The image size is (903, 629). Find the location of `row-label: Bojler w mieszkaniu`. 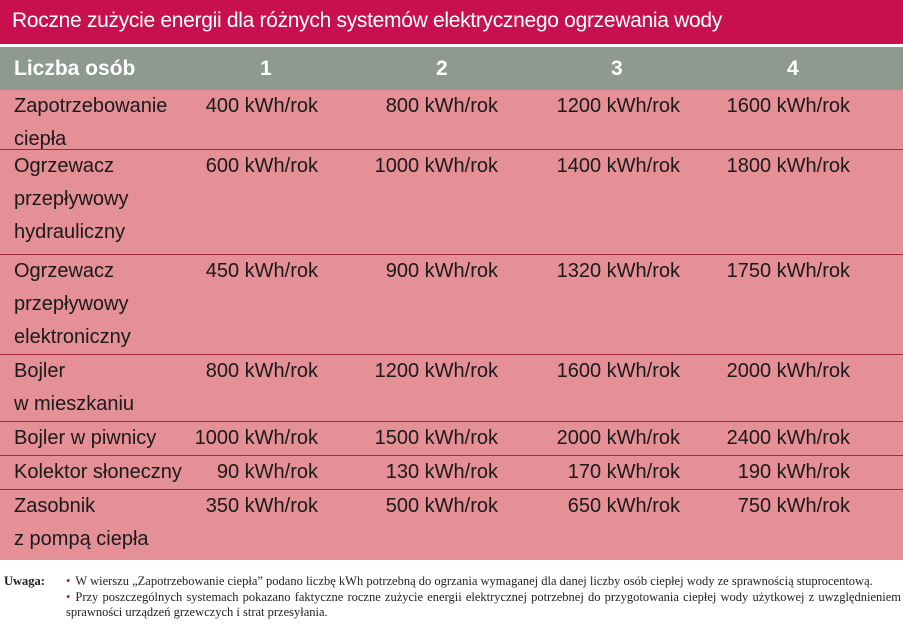

row-label: Bojler w mieszkaniu is located at coordinates (74, 387).